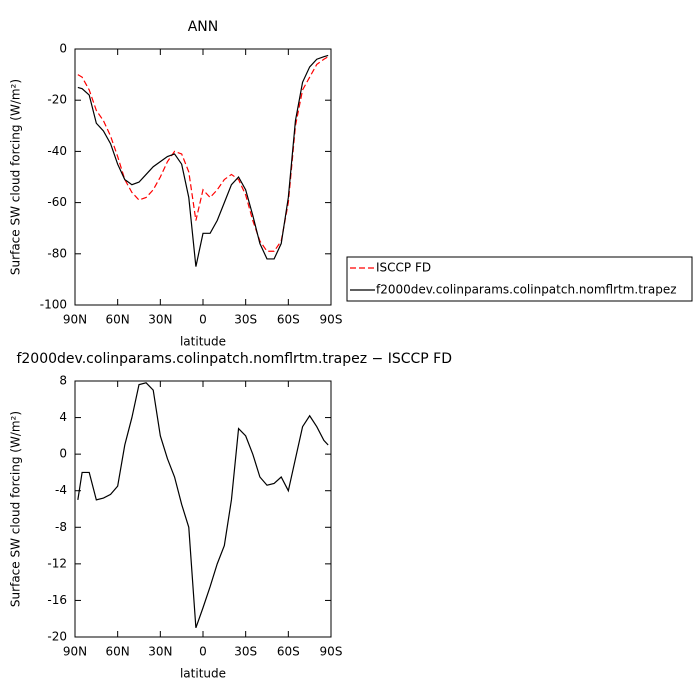  Describe the element at coordinates (57, 600) in the screenshot. I see `y-tick-label: -16` at that location.